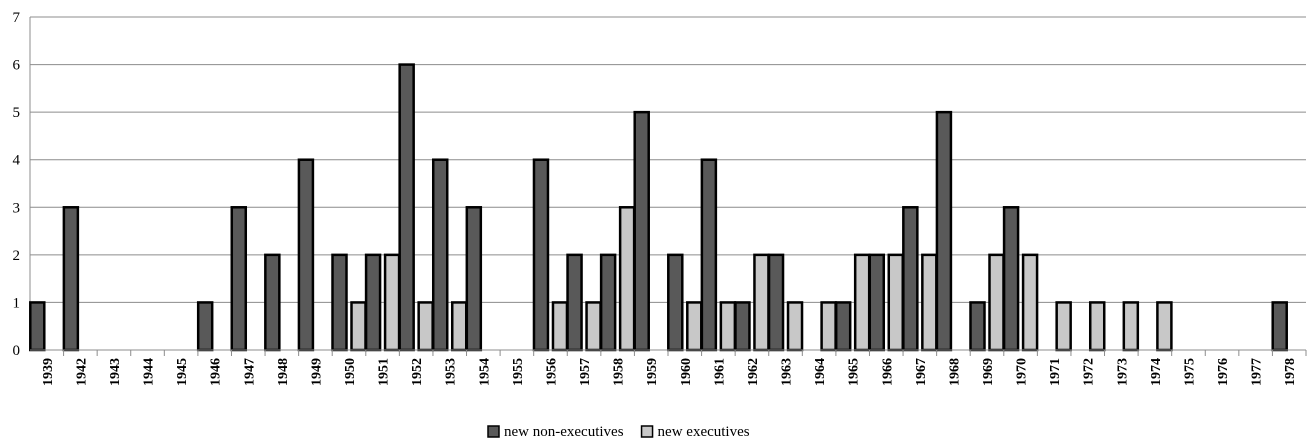  What do you see at coordinates (887, 372) in the screenshot?
I see `x-tick-label: 1966` at bounding box center [887, 372].